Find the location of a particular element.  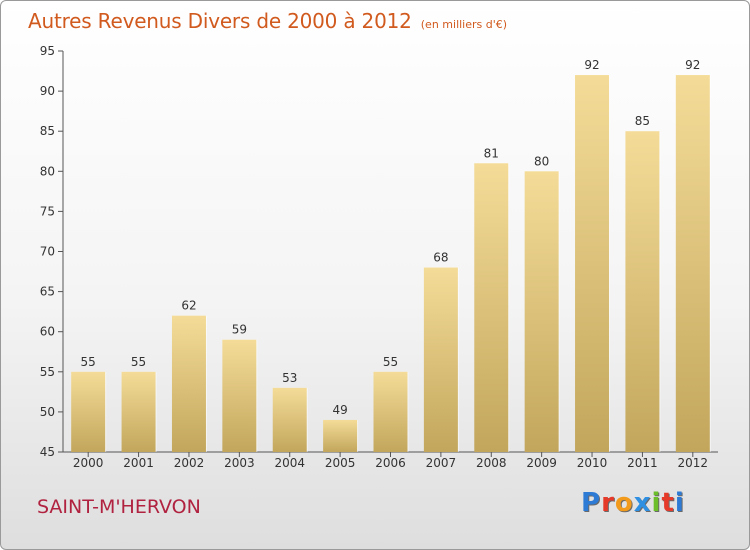

x-tick-label: 2004 is located at coordinates (289, 463).